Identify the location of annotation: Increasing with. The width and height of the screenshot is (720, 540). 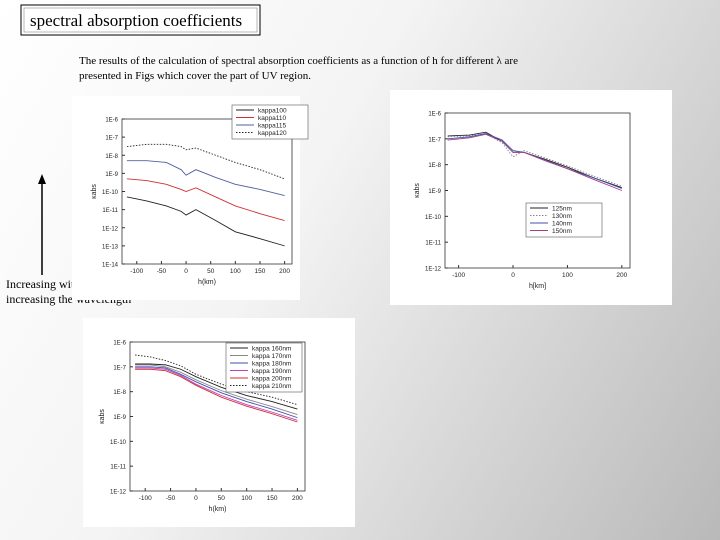
(43, 284).